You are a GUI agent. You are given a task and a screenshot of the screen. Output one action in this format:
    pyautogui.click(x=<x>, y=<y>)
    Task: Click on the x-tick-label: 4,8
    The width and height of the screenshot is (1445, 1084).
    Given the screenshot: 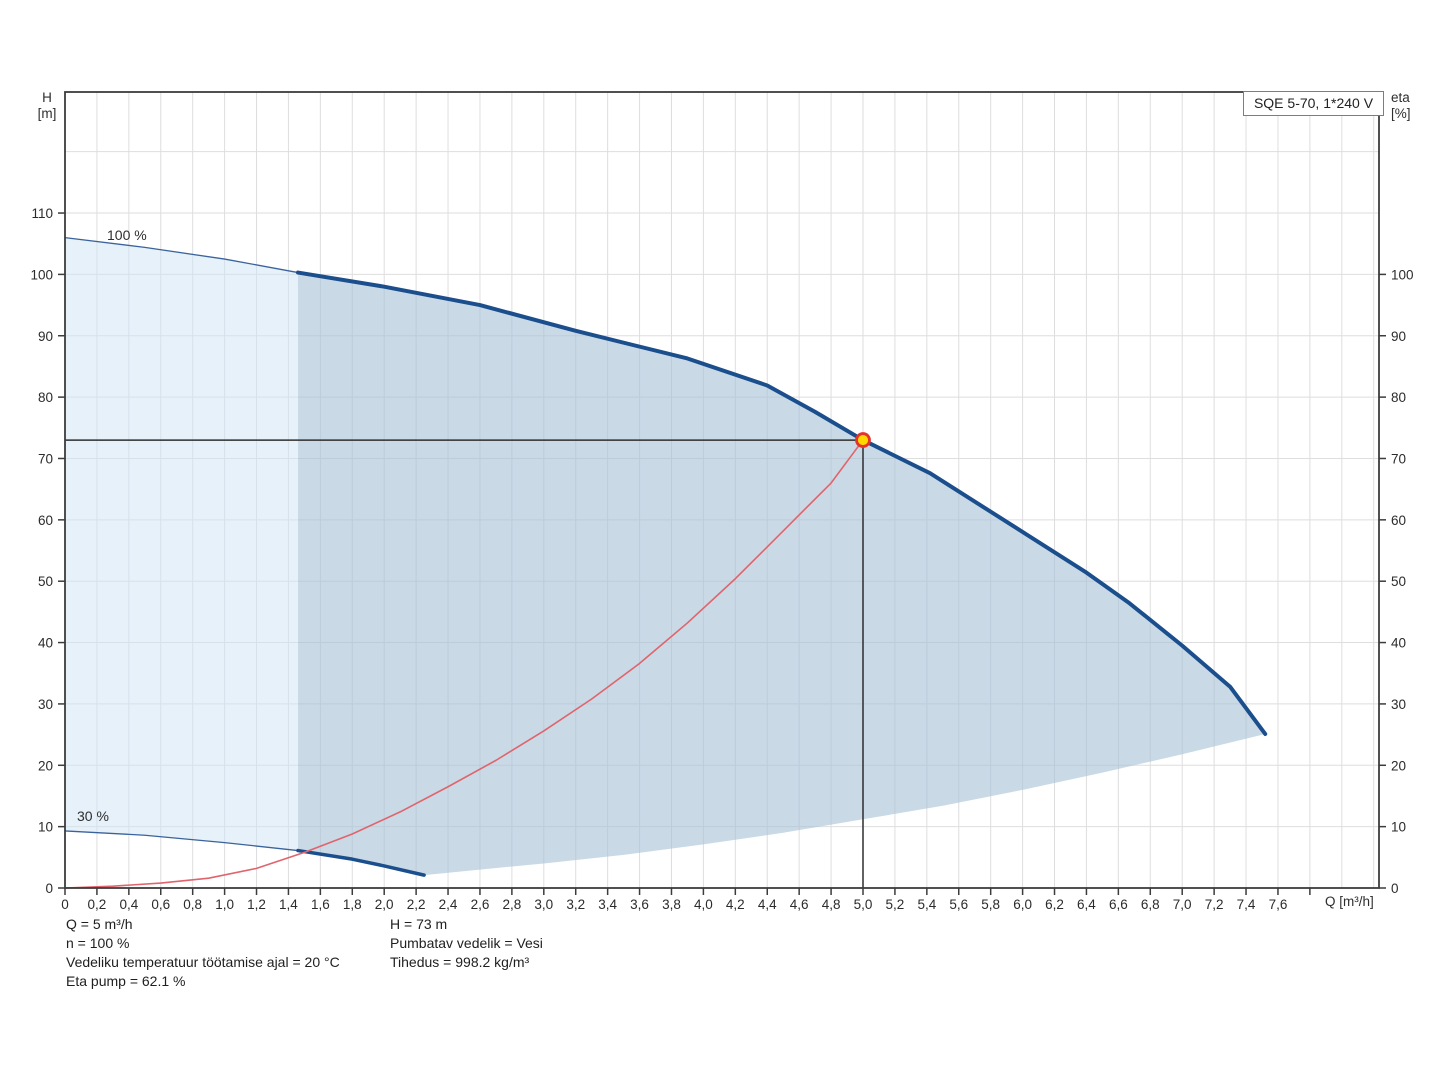 What is the action you would take?
    pyautogui.click(x=831, y=904)
    